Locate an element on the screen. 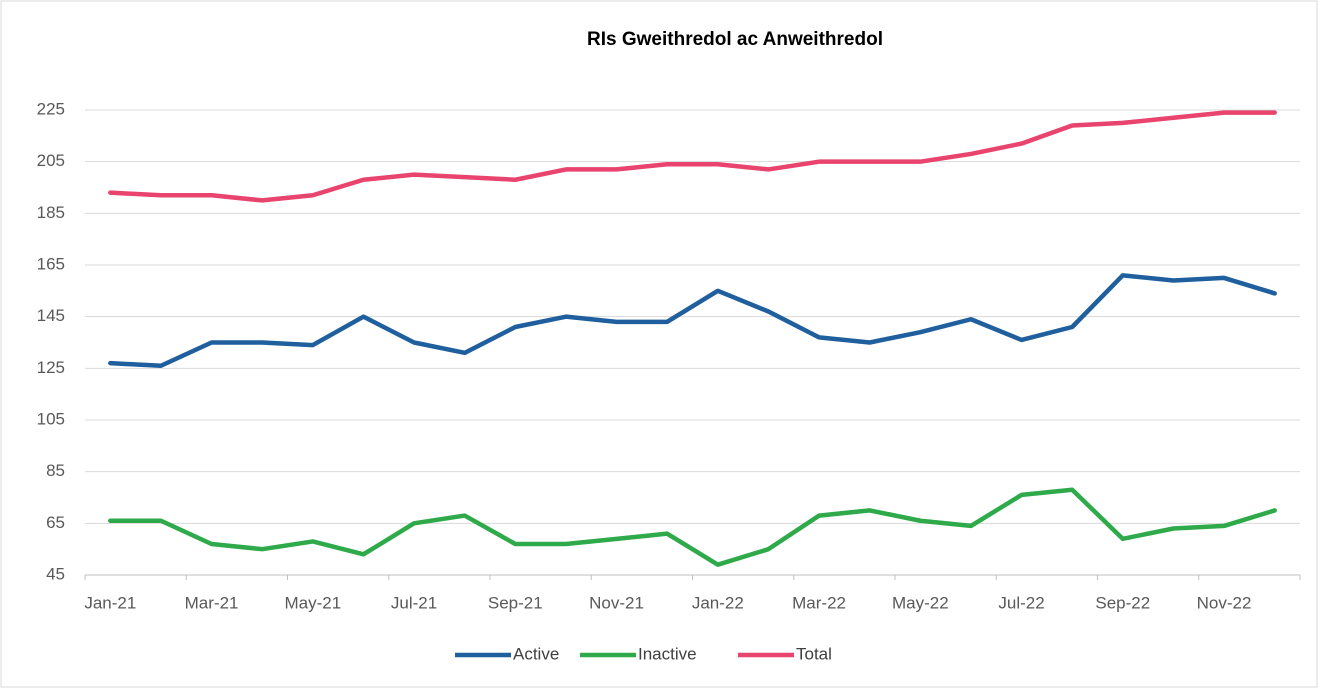 The image size is (1318, 688). y-tick-label: 125 is located at coordinates (51, 367).